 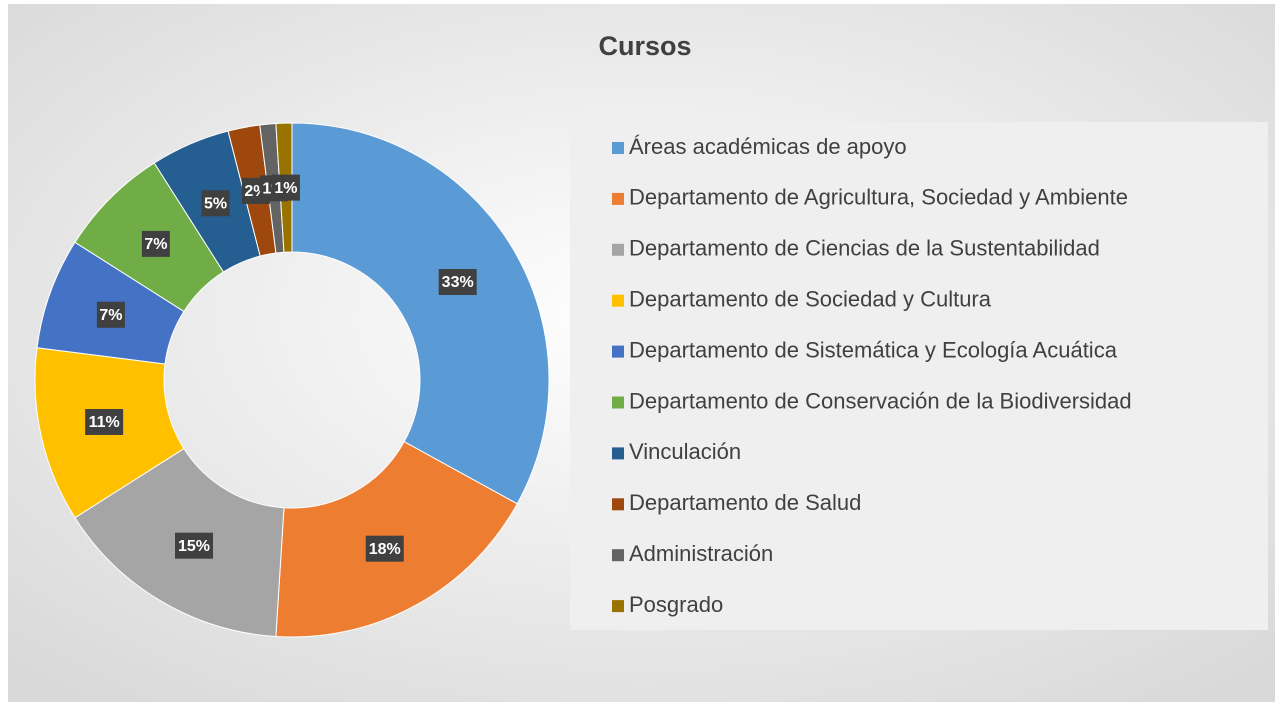 I want to click on data-label: 33%, so click(x=458, y=282).